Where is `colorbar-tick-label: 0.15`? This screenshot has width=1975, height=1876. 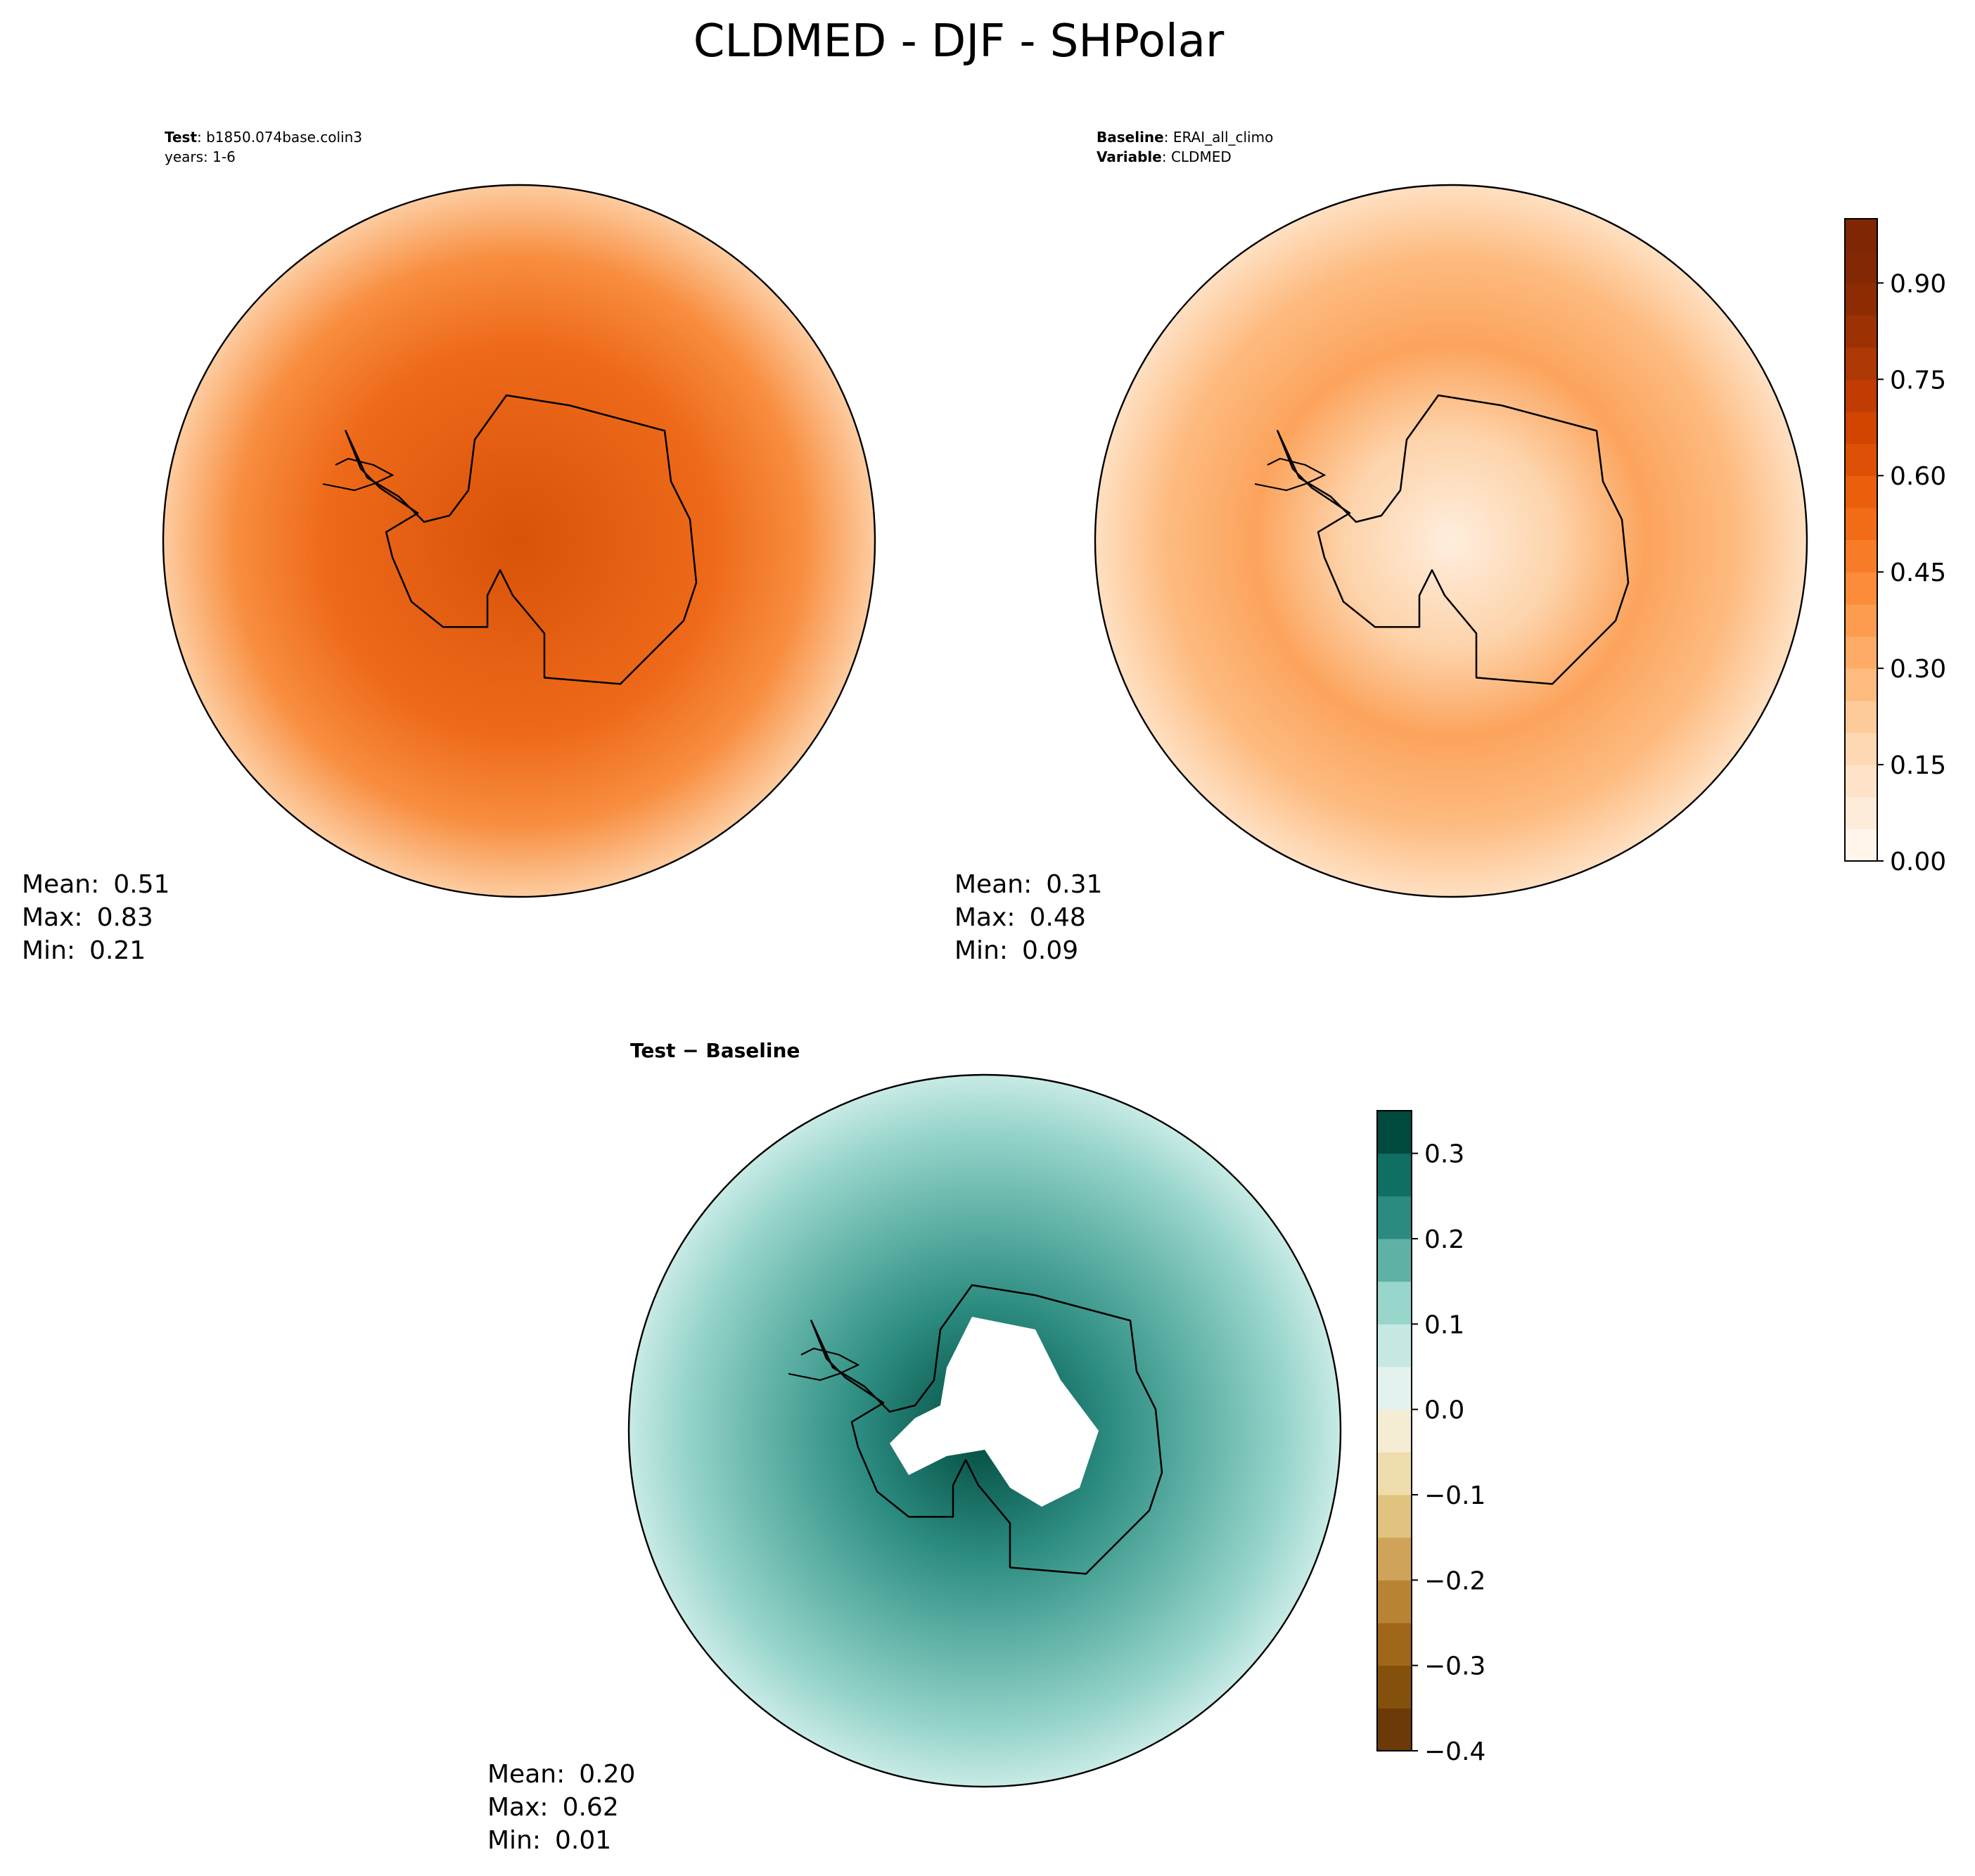 colorbar-tick-label: 0.15 is located at coordinates (1918, 765).